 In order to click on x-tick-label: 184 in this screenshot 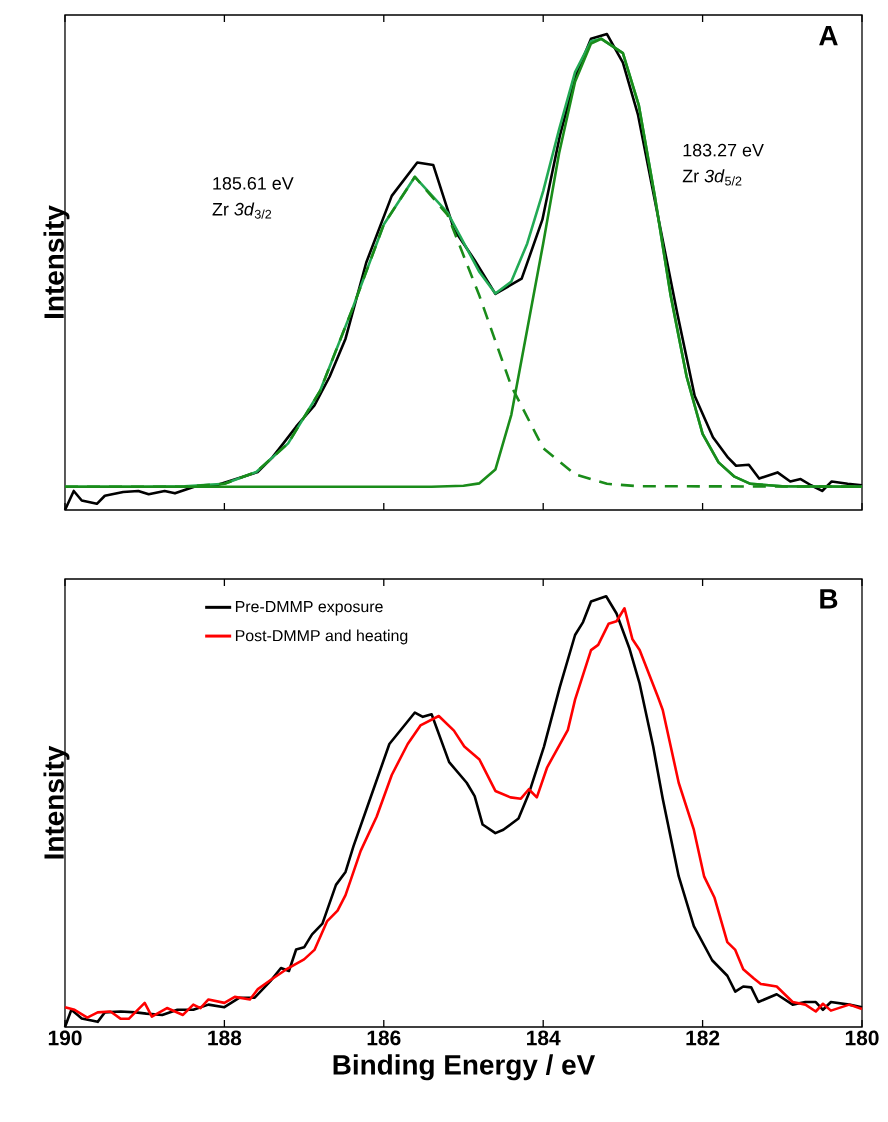, I will do `click(544, 1038)`.